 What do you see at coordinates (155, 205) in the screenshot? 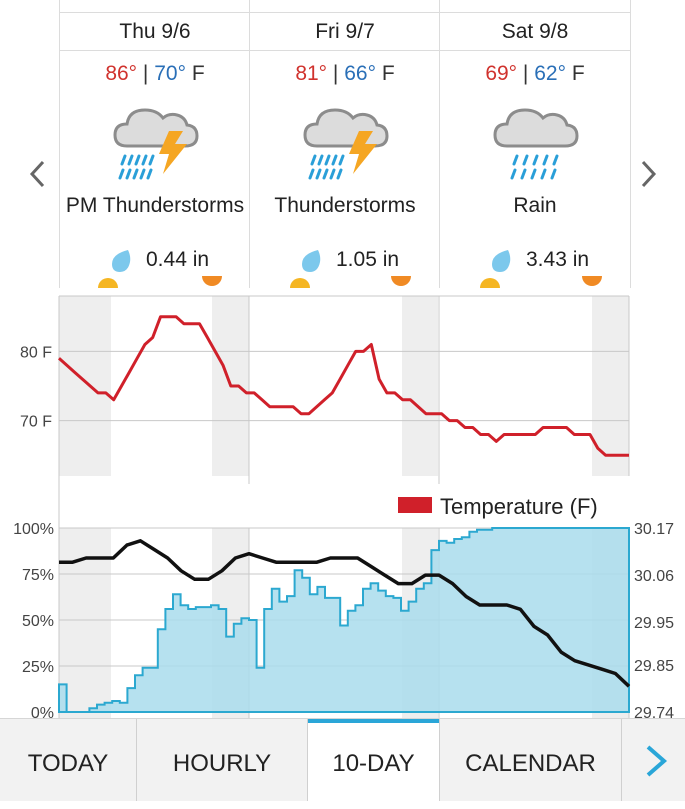
I see `condition-text: PM Thunderstorms` at bounding box center [155, 205].